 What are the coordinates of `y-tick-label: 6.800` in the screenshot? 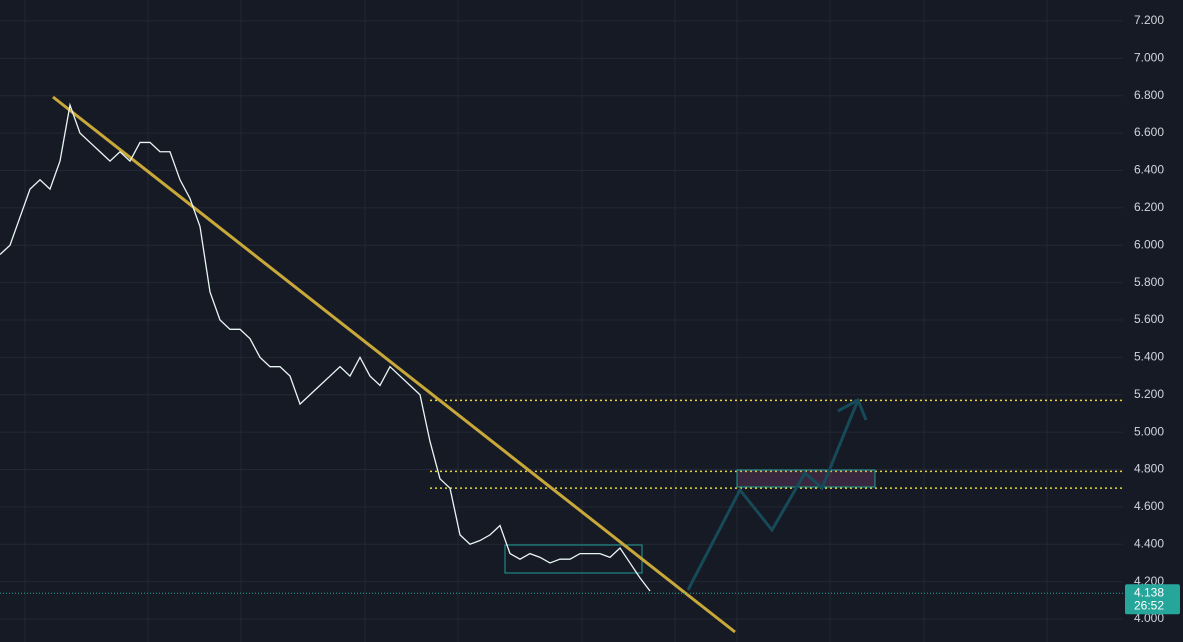 It's located at (1149, 95).